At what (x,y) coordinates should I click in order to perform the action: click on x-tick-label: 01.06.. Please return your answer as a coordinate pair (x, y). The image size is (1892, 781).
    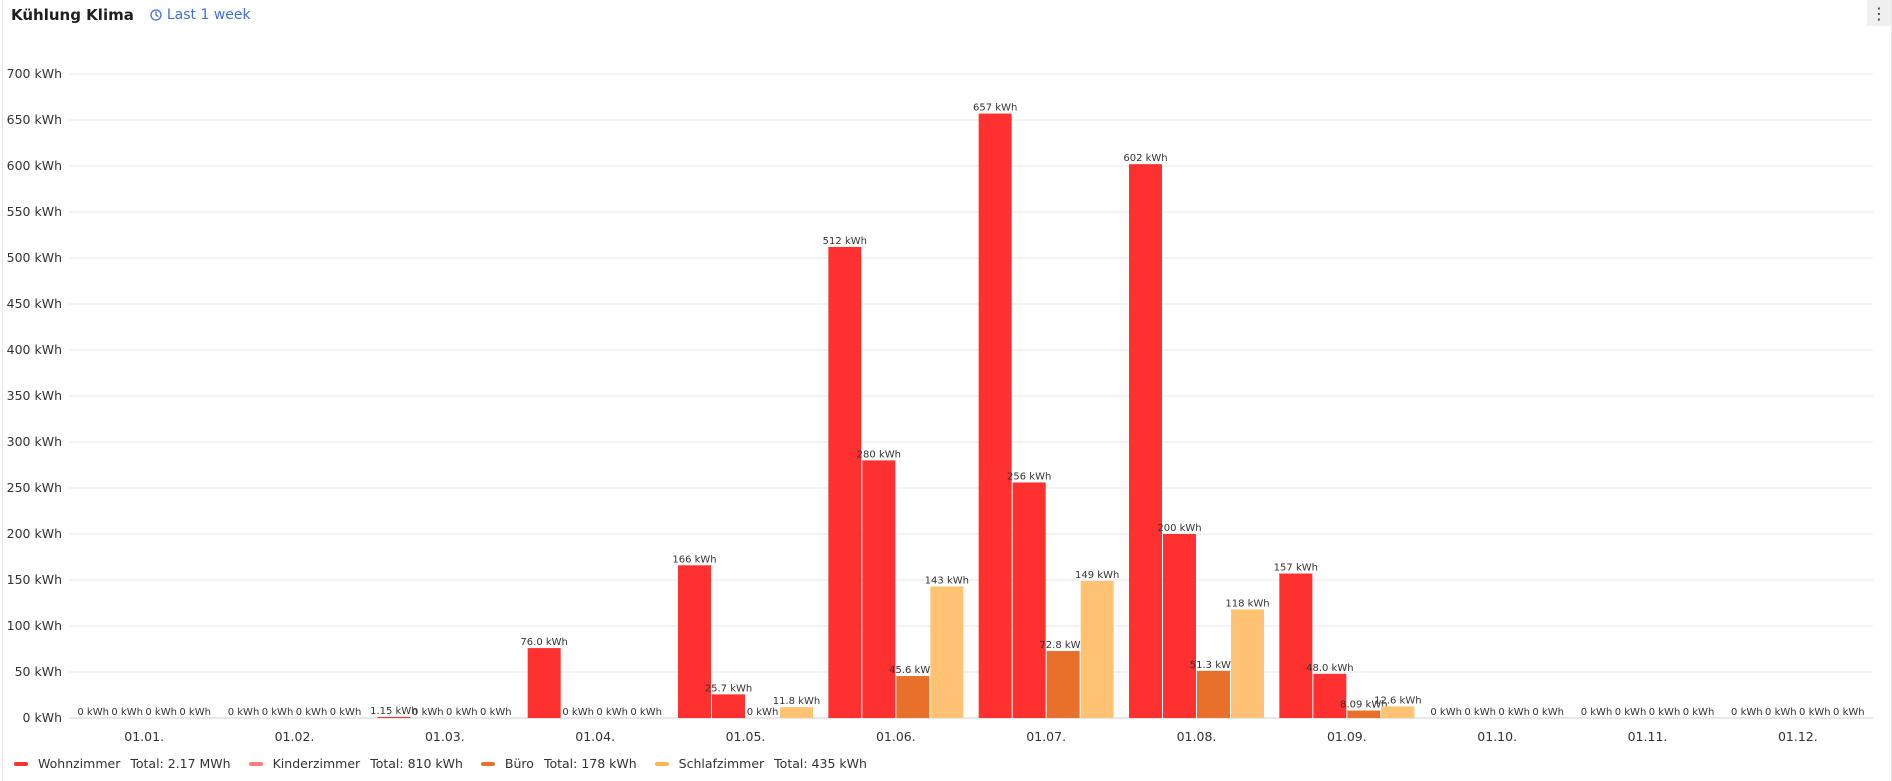
    Looking at the image, I should click on (896, 736).